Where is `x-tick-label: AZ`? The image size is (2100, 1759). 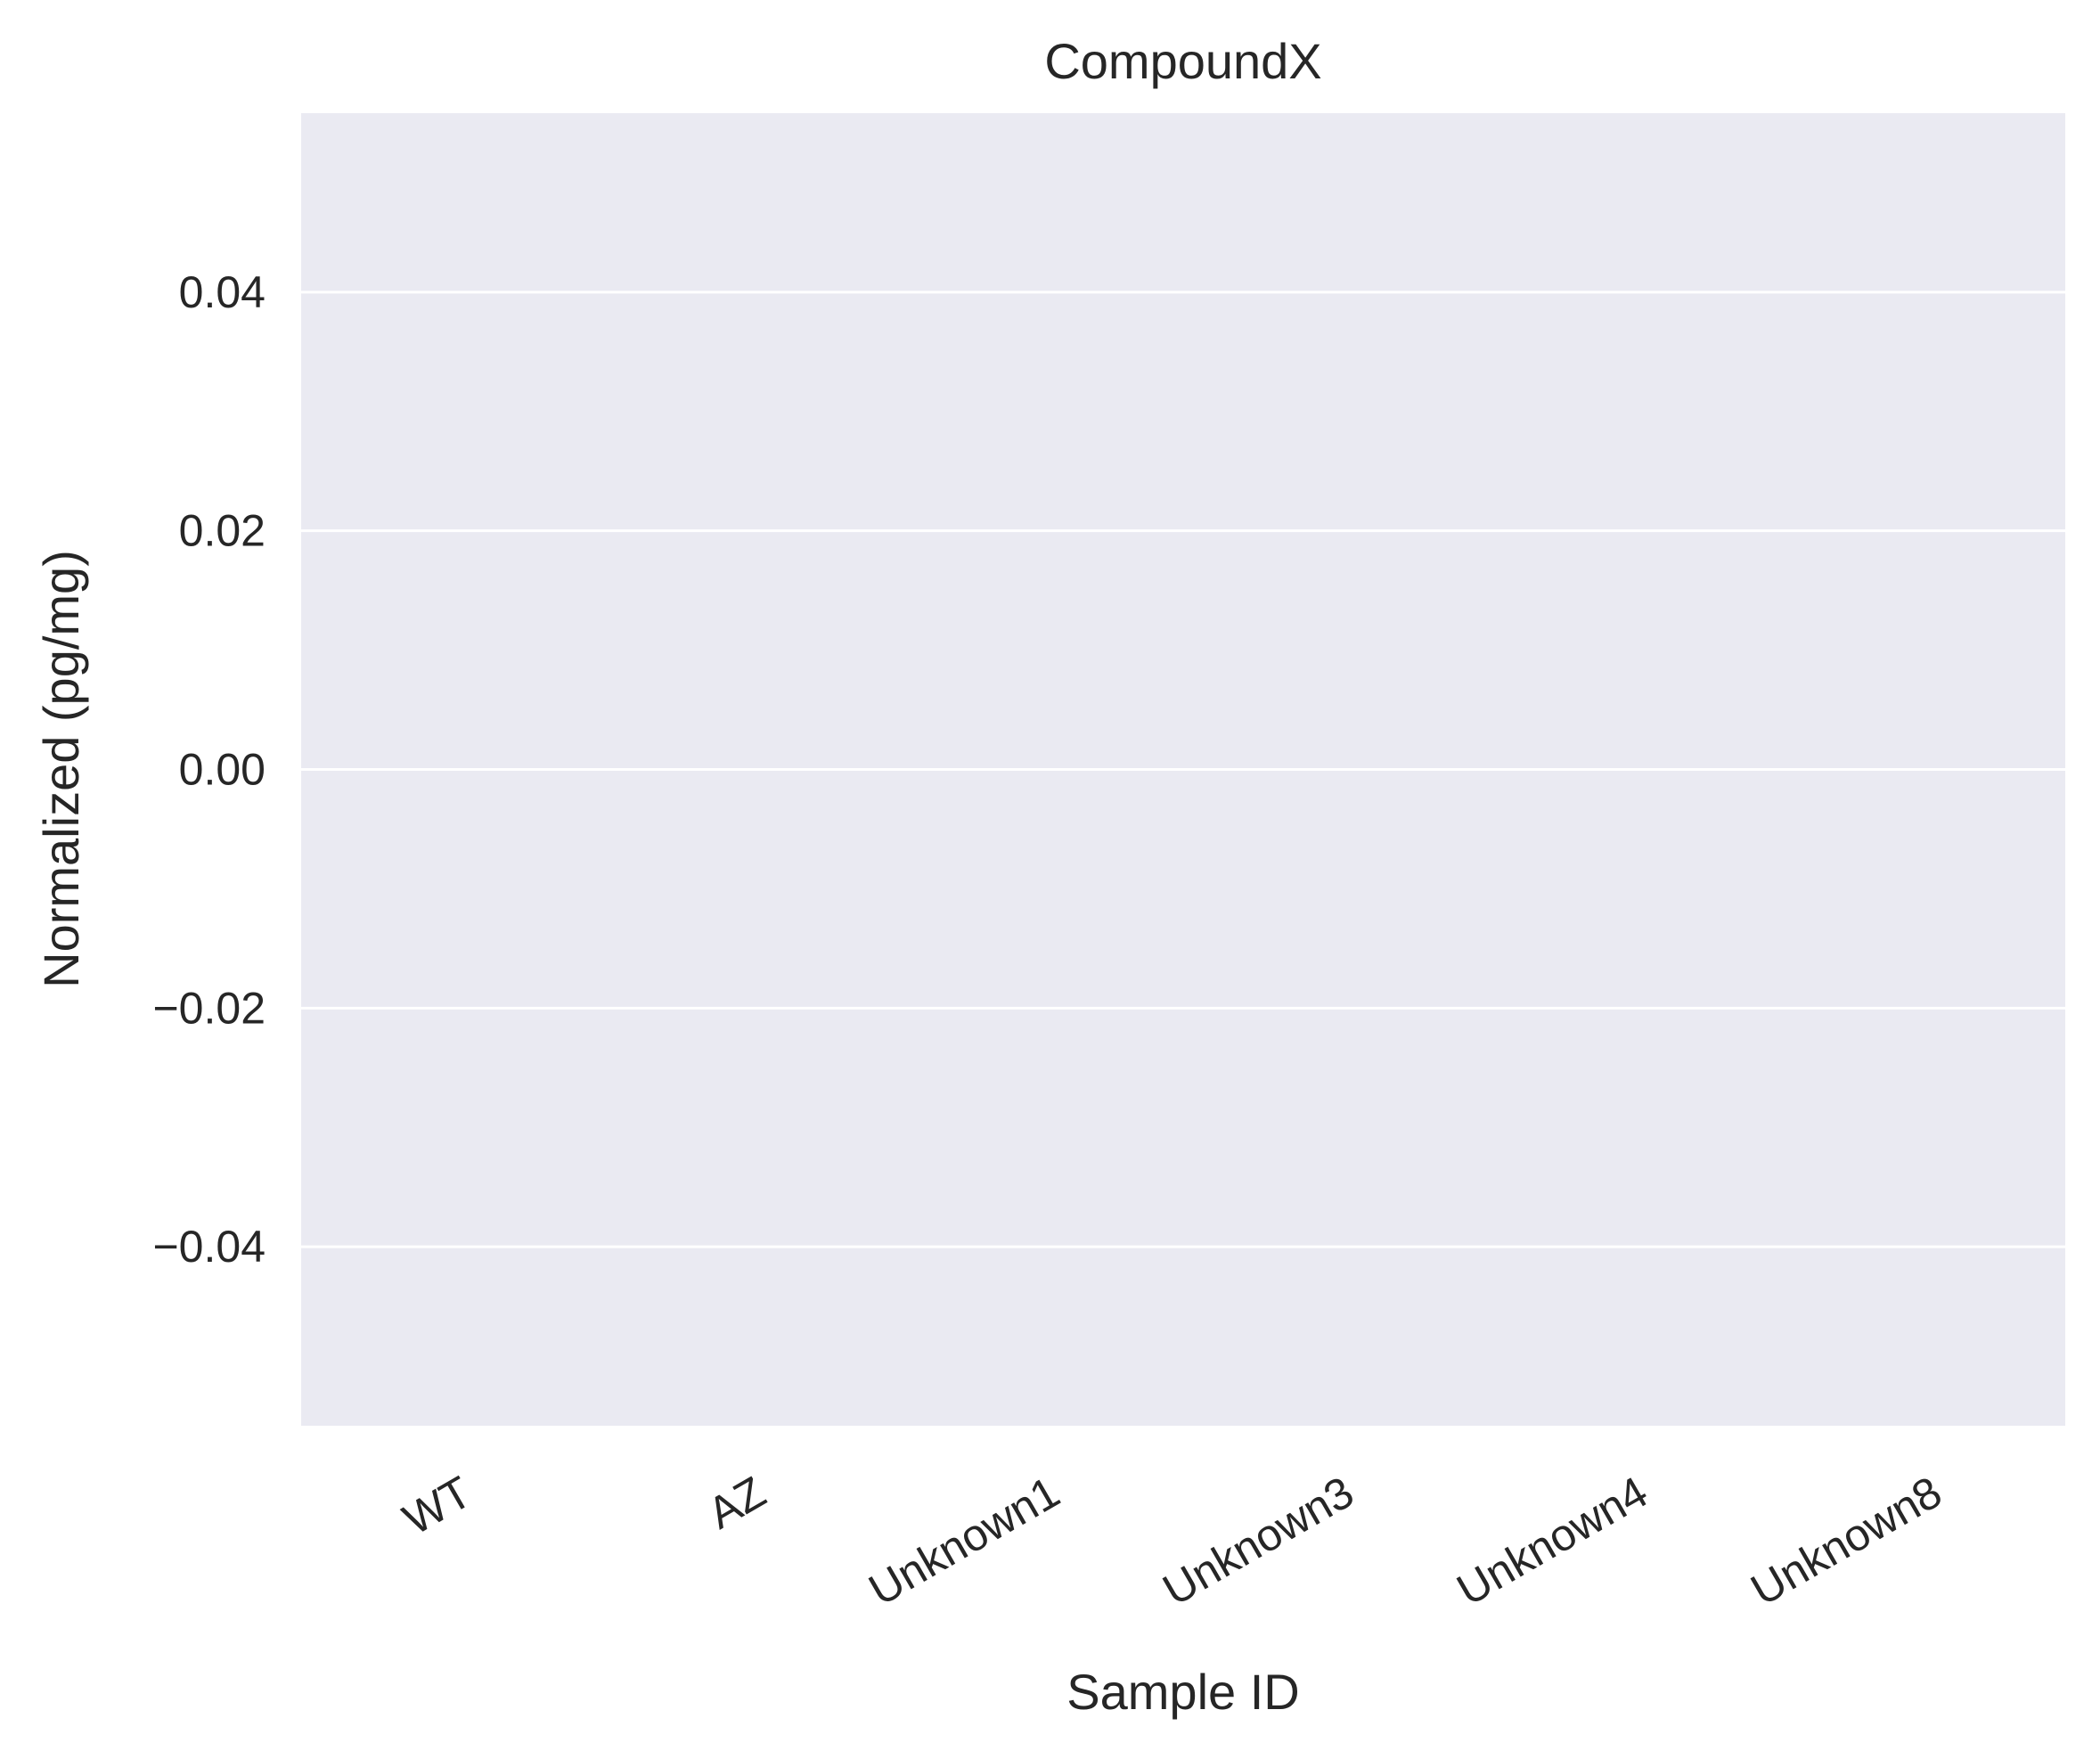 x-tick-label: AZ is located at coordinates (736, 1502).